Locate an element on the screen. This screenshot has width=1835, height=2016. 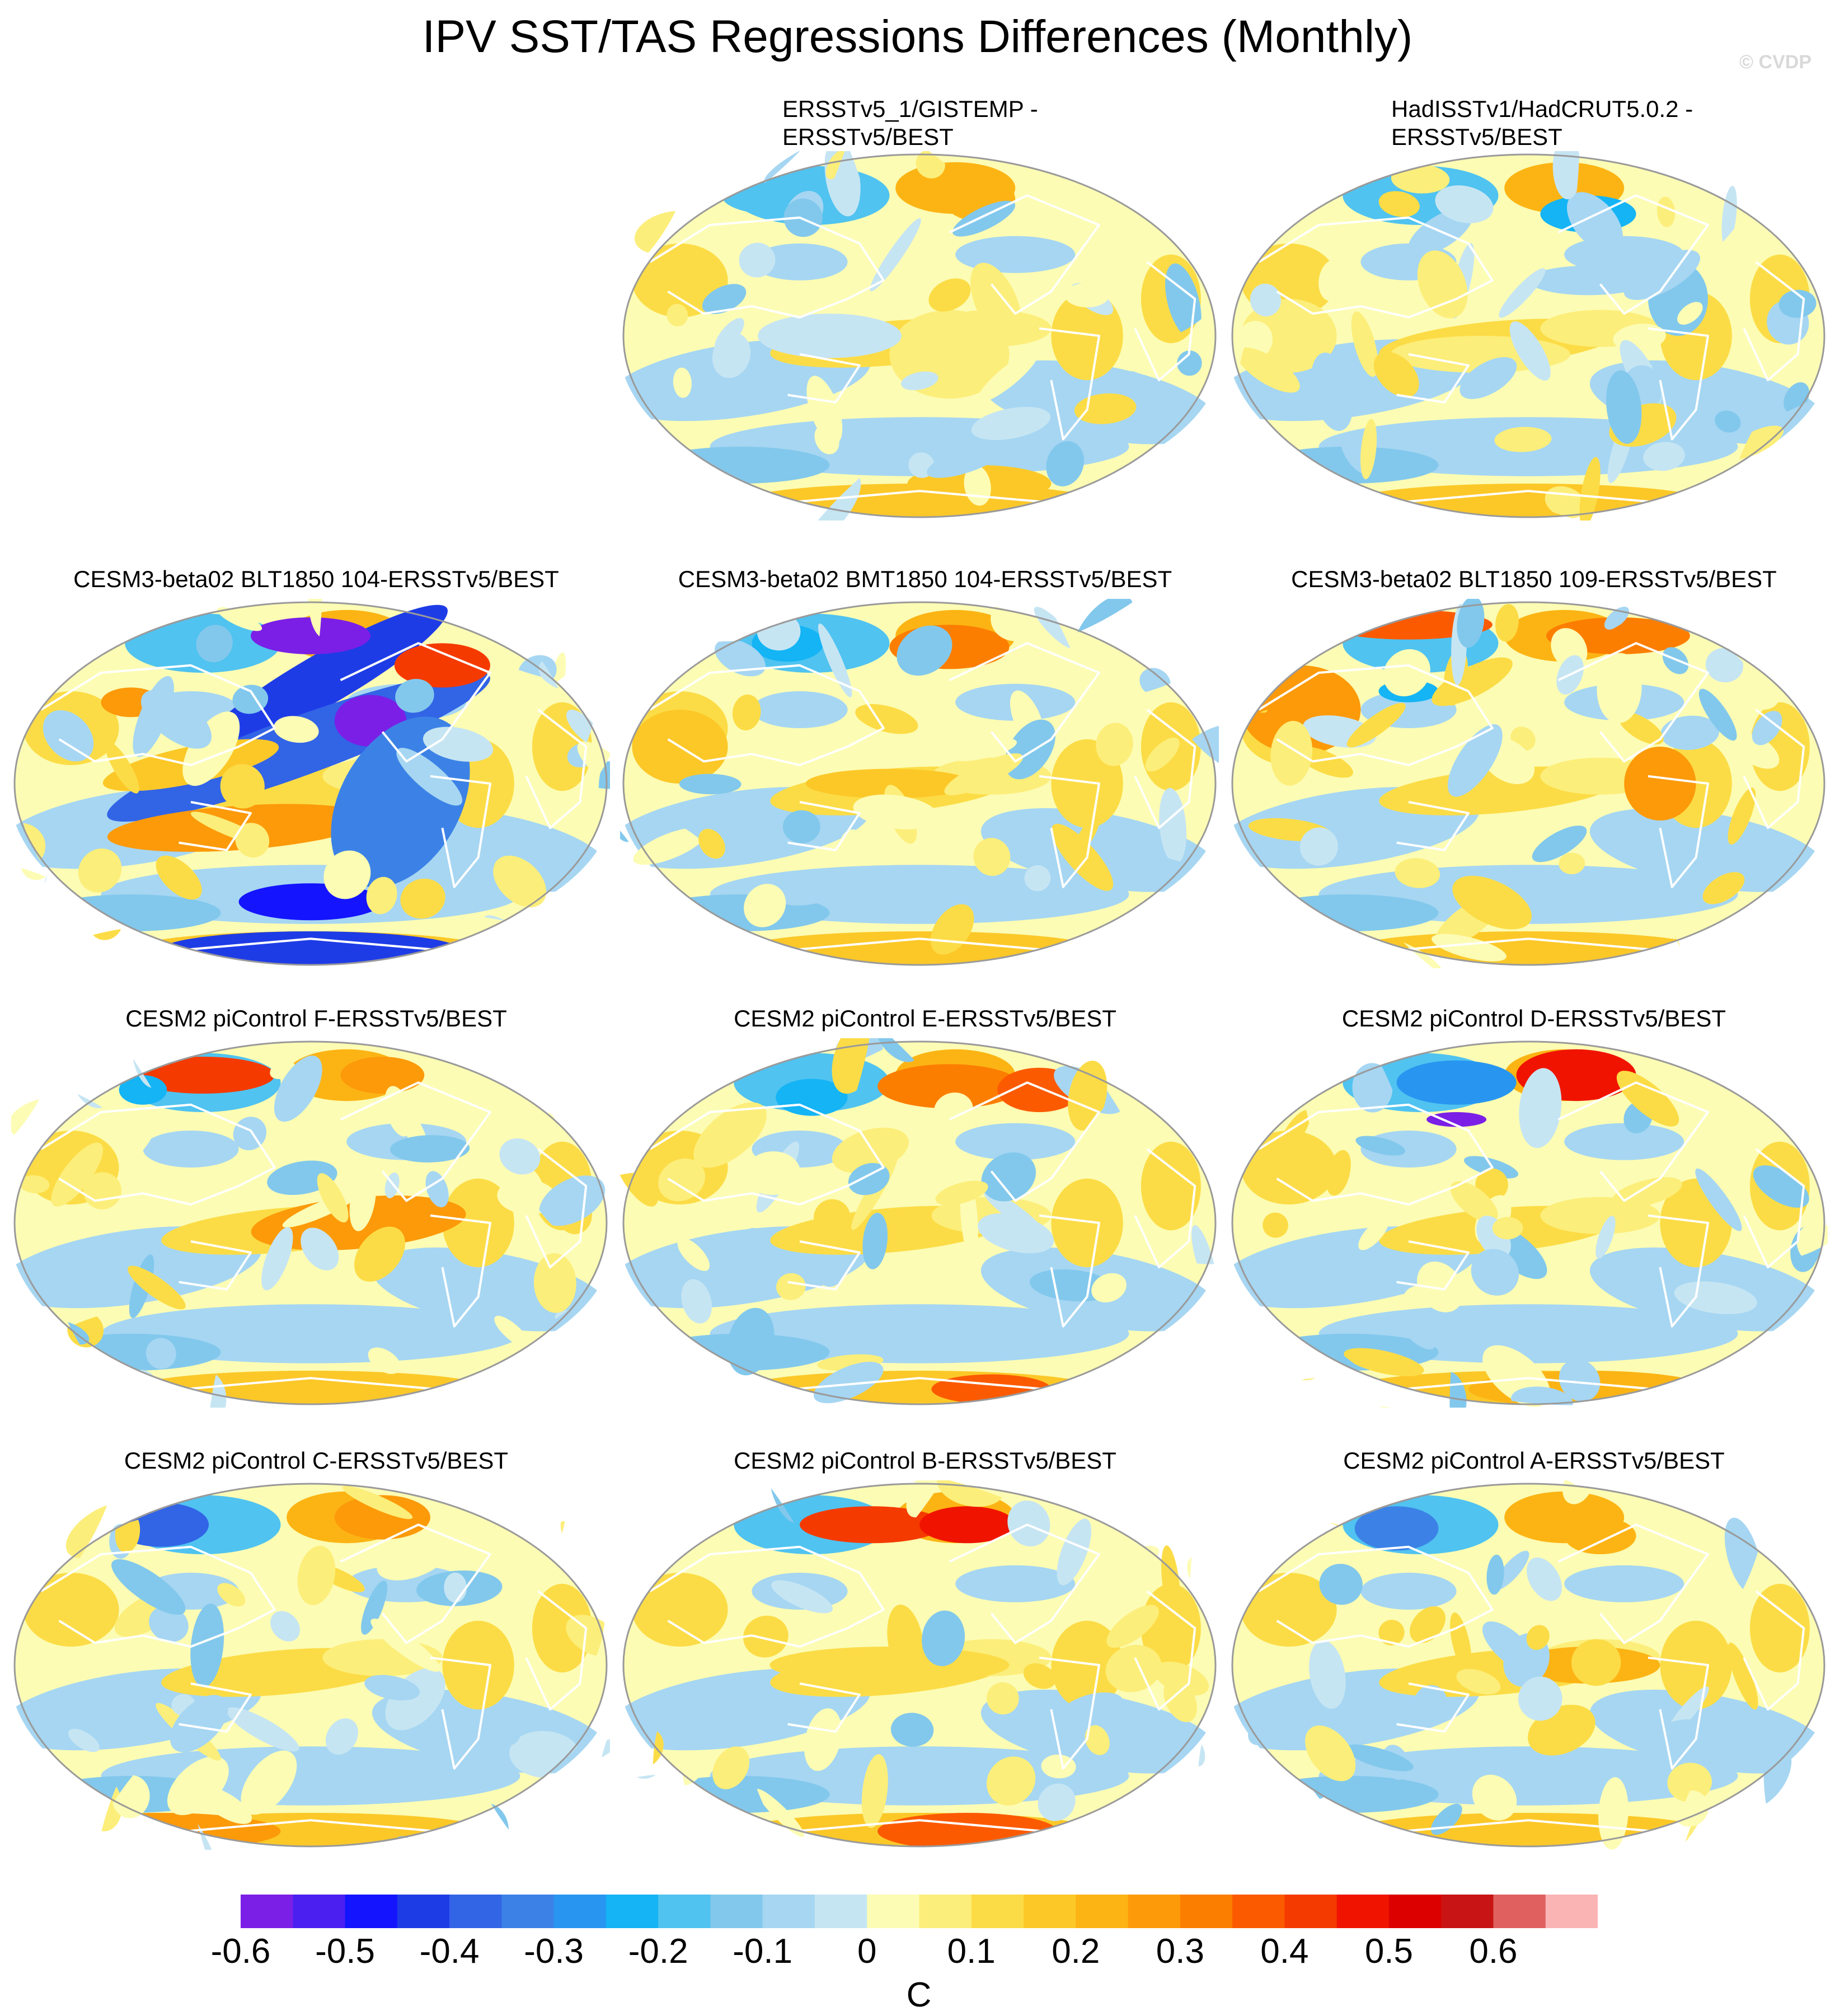
map-panel-p2: HadISSTv1/HadCRUT5.0.2 - ERSSTv5/BEST is located at coordinates (1532, 310).